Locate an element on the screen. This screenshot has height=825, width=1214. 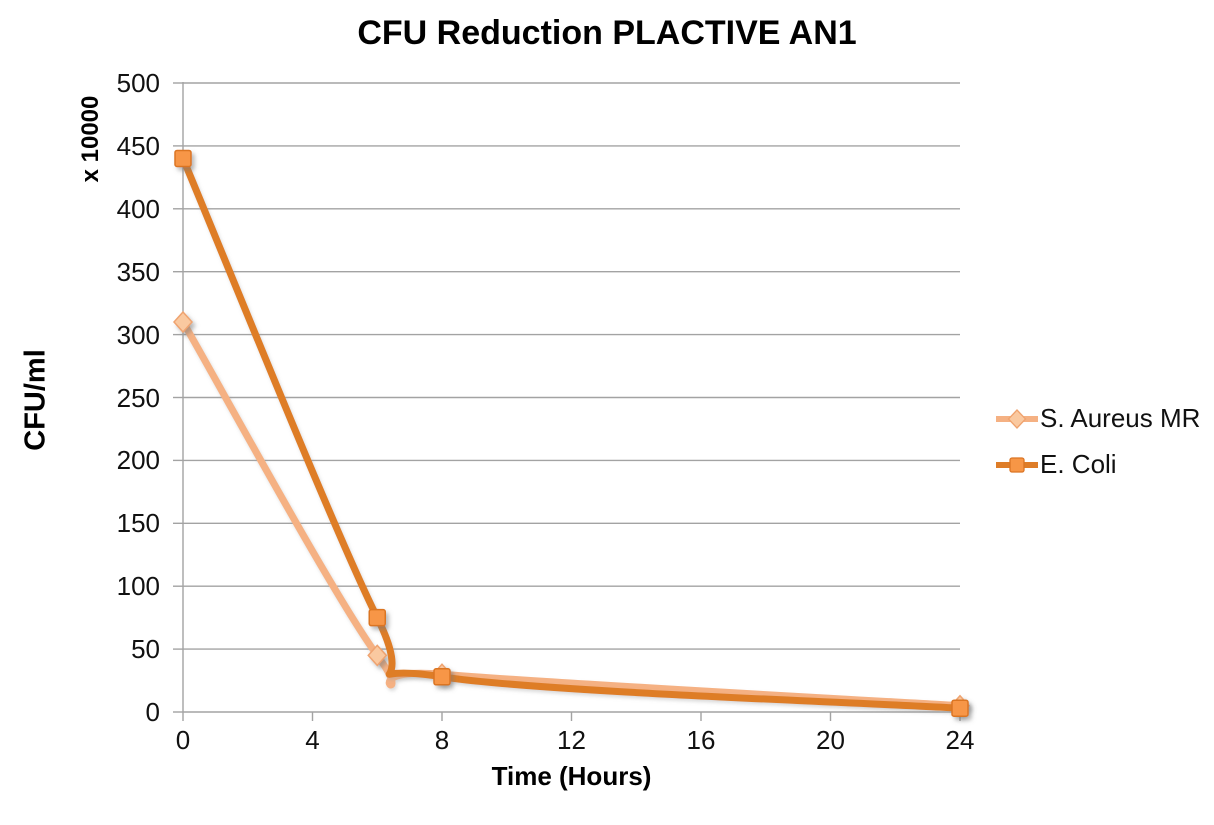
y-tick-label: 0 is located at coordinates (152, 712).